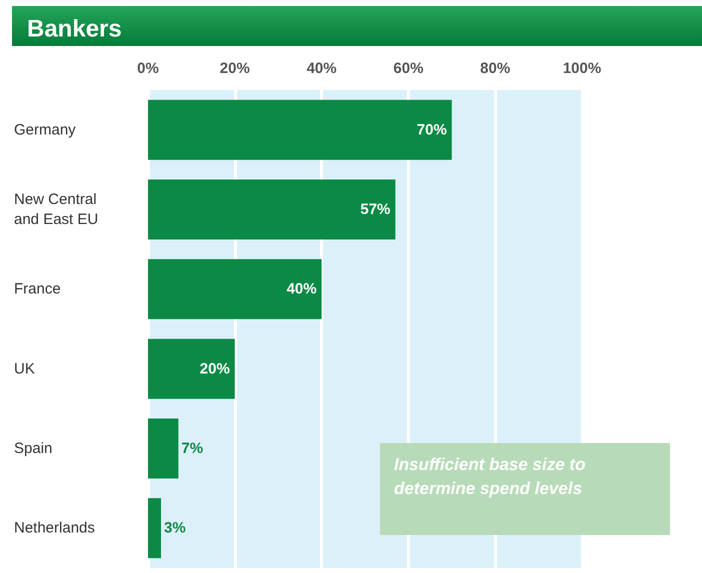 The height and width of the screenshot is (573, 702). What do you see at coordinates (301, 289) in the screenshot?
I see `data-label: 40%` at bounding box center [301, 289].